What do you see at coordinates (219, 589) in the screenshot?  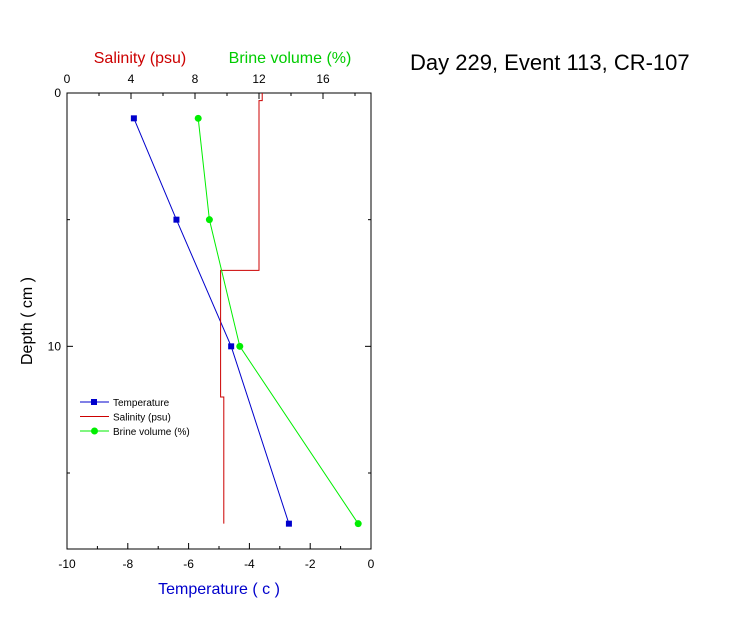 I see `x-axis-label: Temperature ( c )` at bounding box center [219, 589].